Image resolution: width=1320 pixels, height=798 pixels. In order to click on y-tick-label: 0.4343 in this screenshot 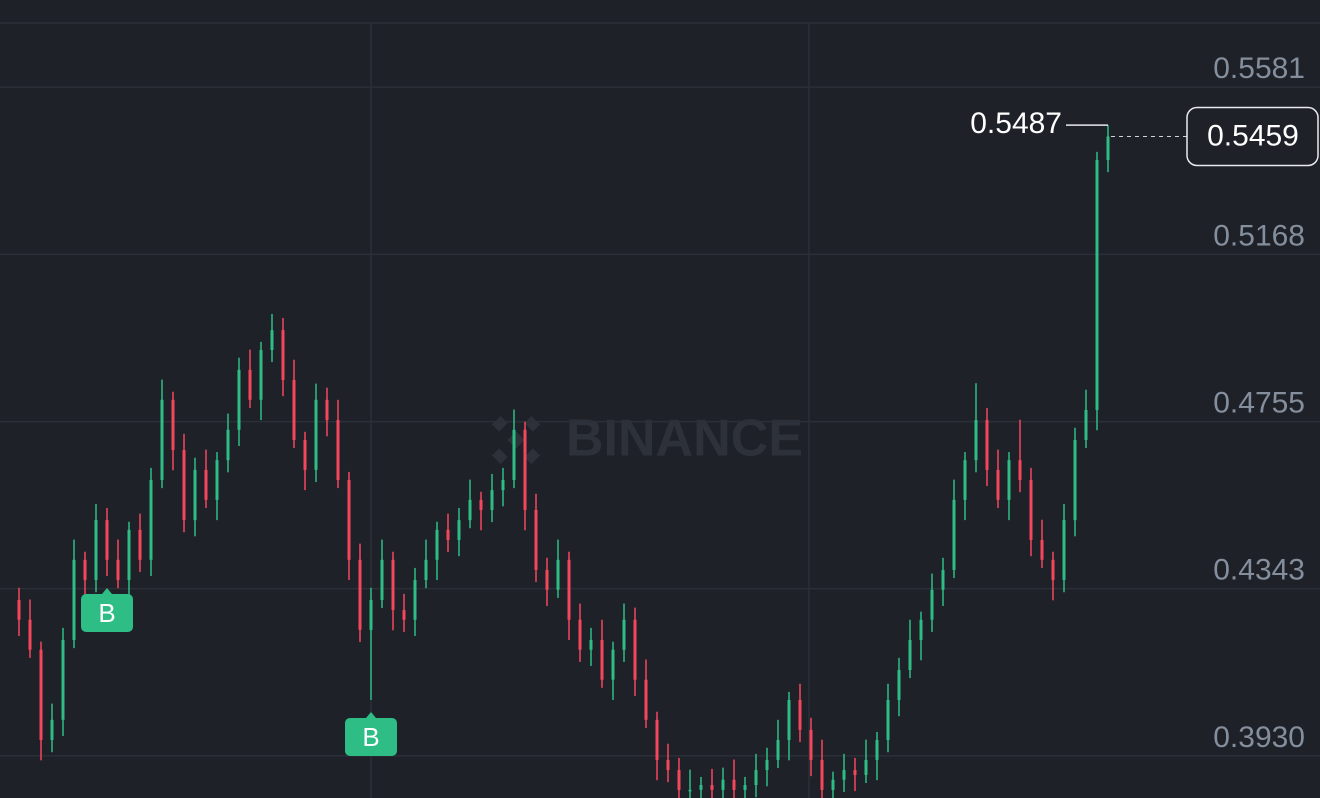, I will do `click(1259, 569)`.